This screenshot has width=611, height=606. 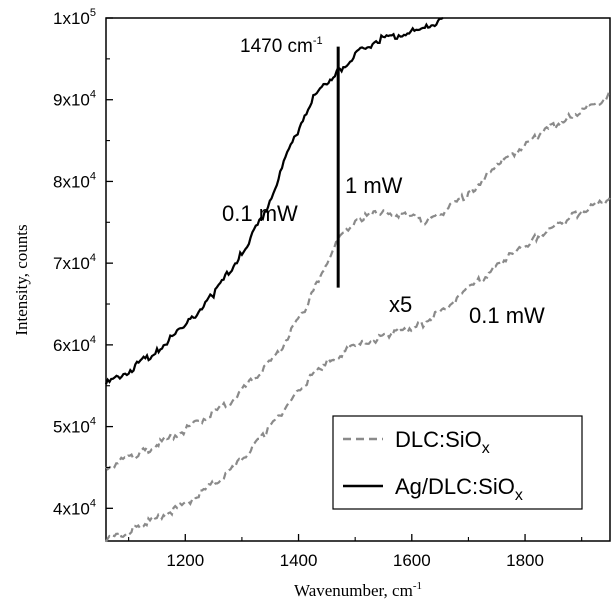 What do you see at coordinates (281, 46) in the screenshot?
I see `peak-annotation: 1470 cm-1` at bounding box center [281, 46].